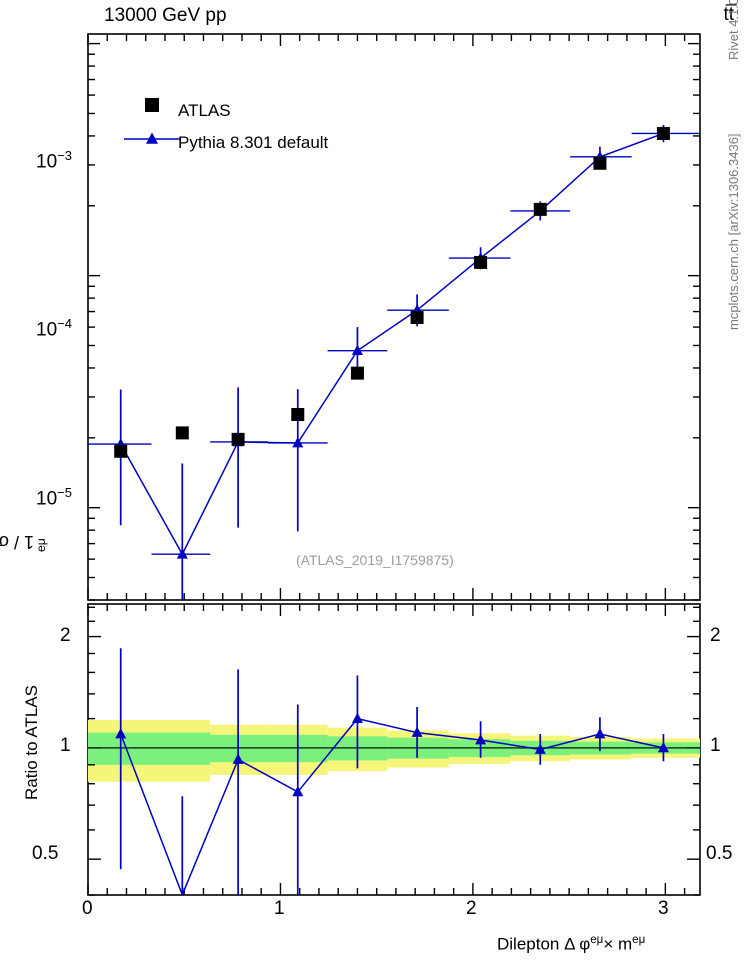 This screenshot has width=746, height=972. Describe the element at coordinates (375, 560) in the screenshot. I see `analysis-watermark: (ATLAS_2019_I1759875)` at that location.